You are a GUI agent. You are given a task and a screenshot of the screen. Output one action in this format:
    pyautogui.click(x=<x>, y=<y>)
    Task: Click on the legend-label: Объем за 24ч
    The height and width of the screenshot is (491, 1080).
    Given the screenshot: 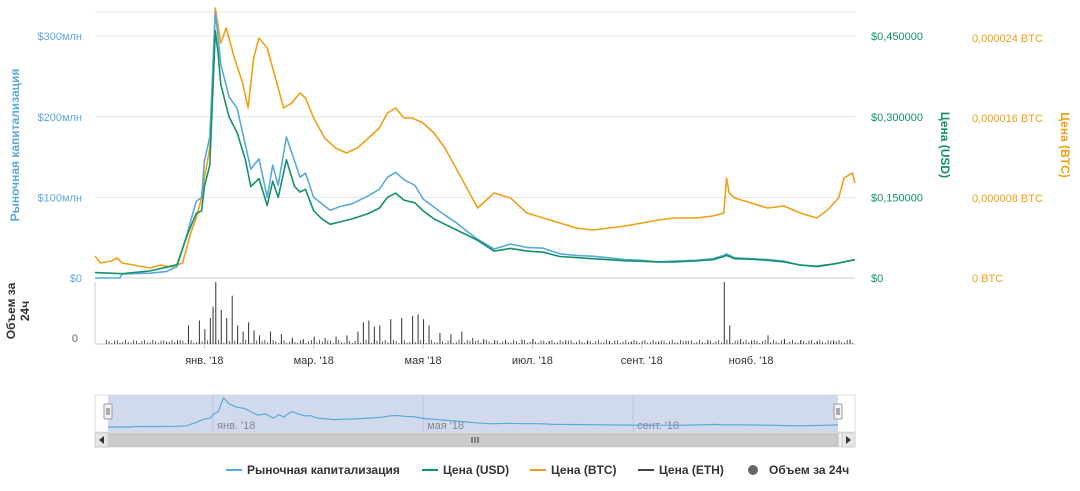 What is the action you would take?
    pyautogui.click(x=809, y=470)
    